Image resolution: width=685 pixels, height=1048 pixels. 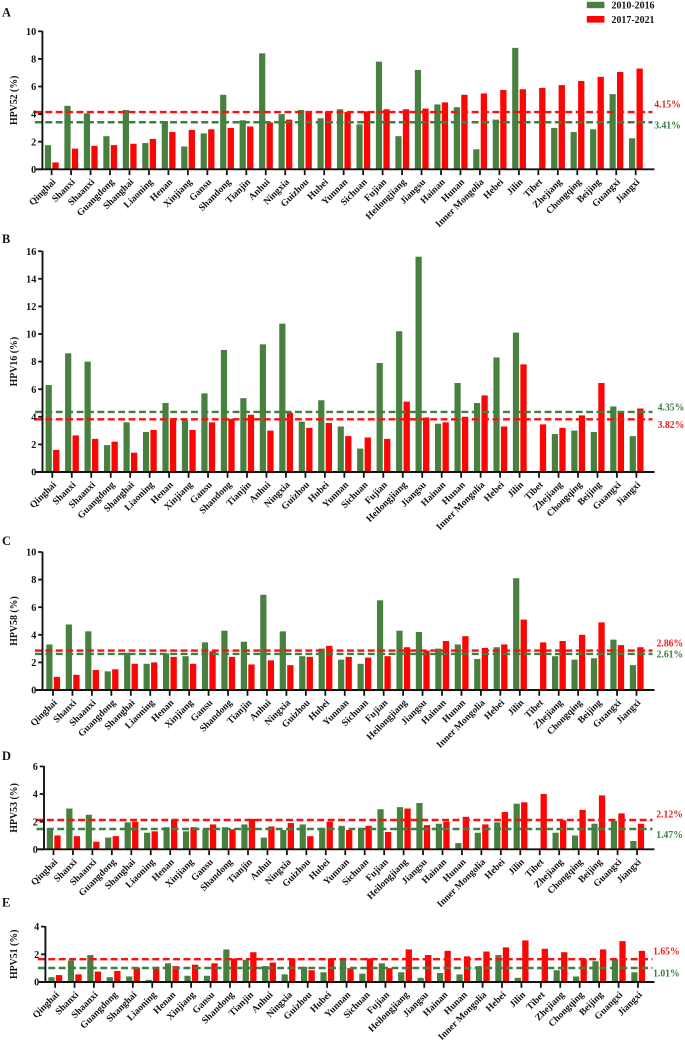 What do you see at coordinates (669, 814) in the screenshot?
I see `svg-text: 2.12%` at bounding box center [669, 814].